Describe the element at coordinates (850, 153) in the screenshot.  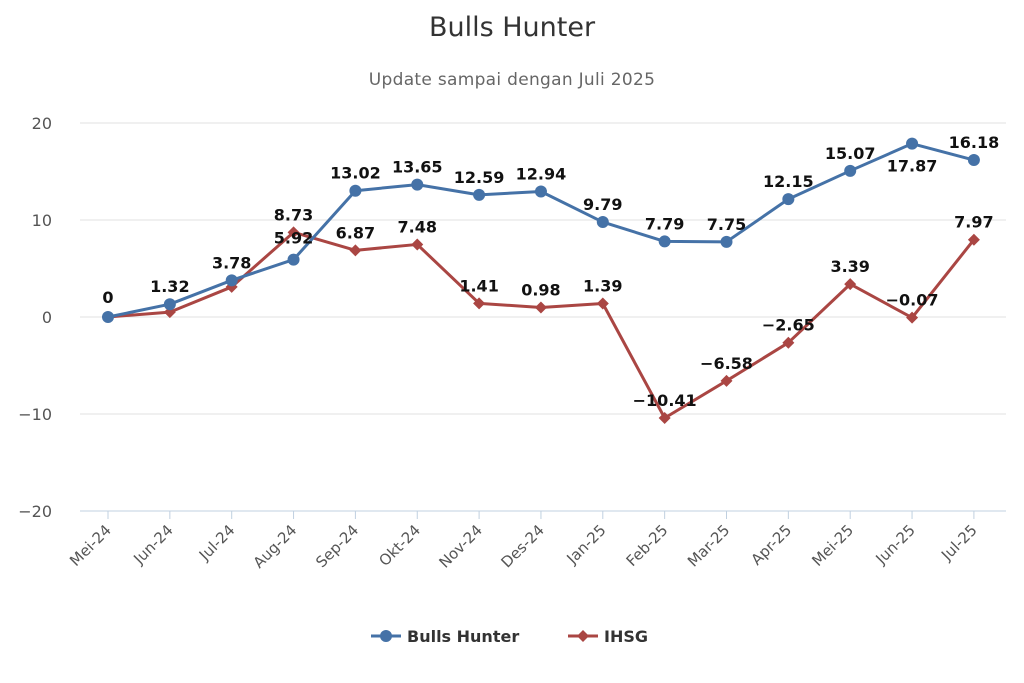
I see `data-label: 15.07` at that location.